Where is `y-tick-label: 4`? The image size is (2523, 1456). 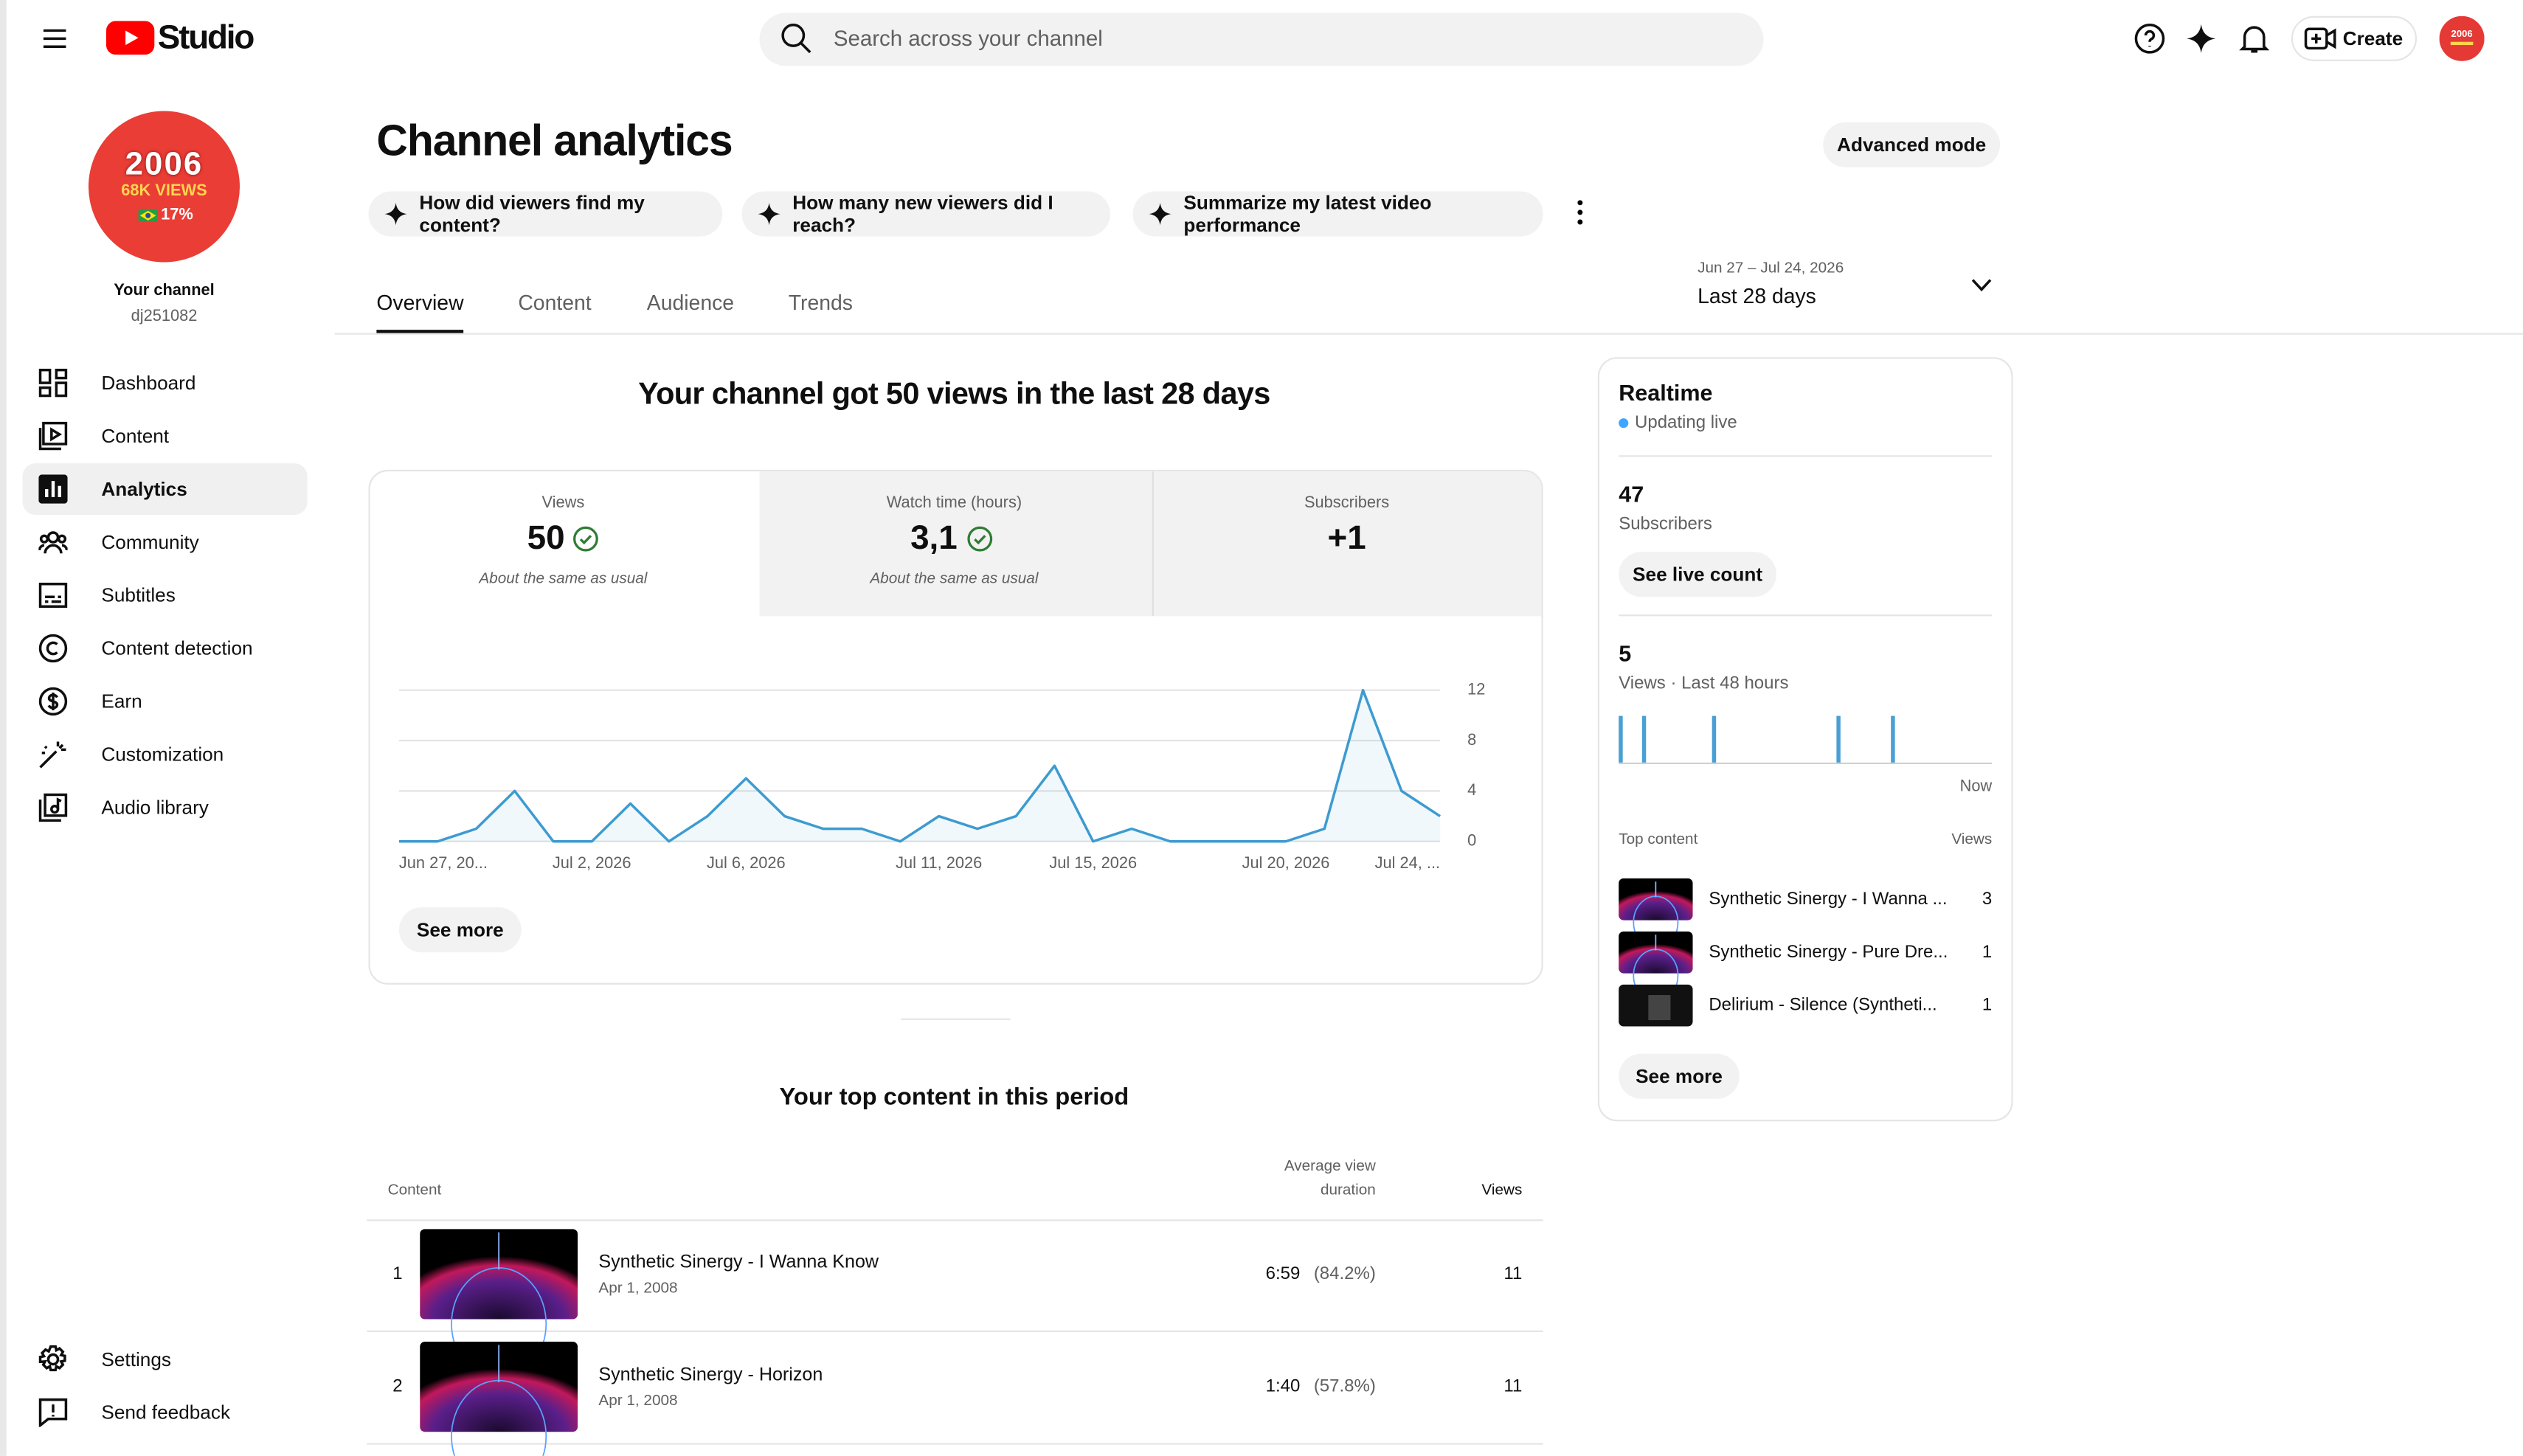 y-tick-label: 4 is located at coordinates (1471, 790).